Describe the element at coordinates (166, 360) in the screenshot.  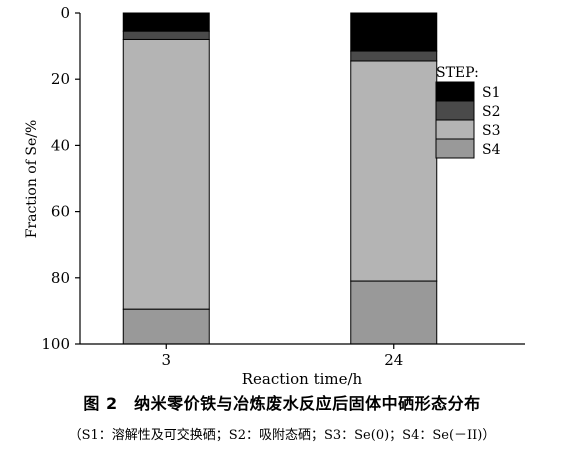
I see `x-tick-label: 3` at that location.